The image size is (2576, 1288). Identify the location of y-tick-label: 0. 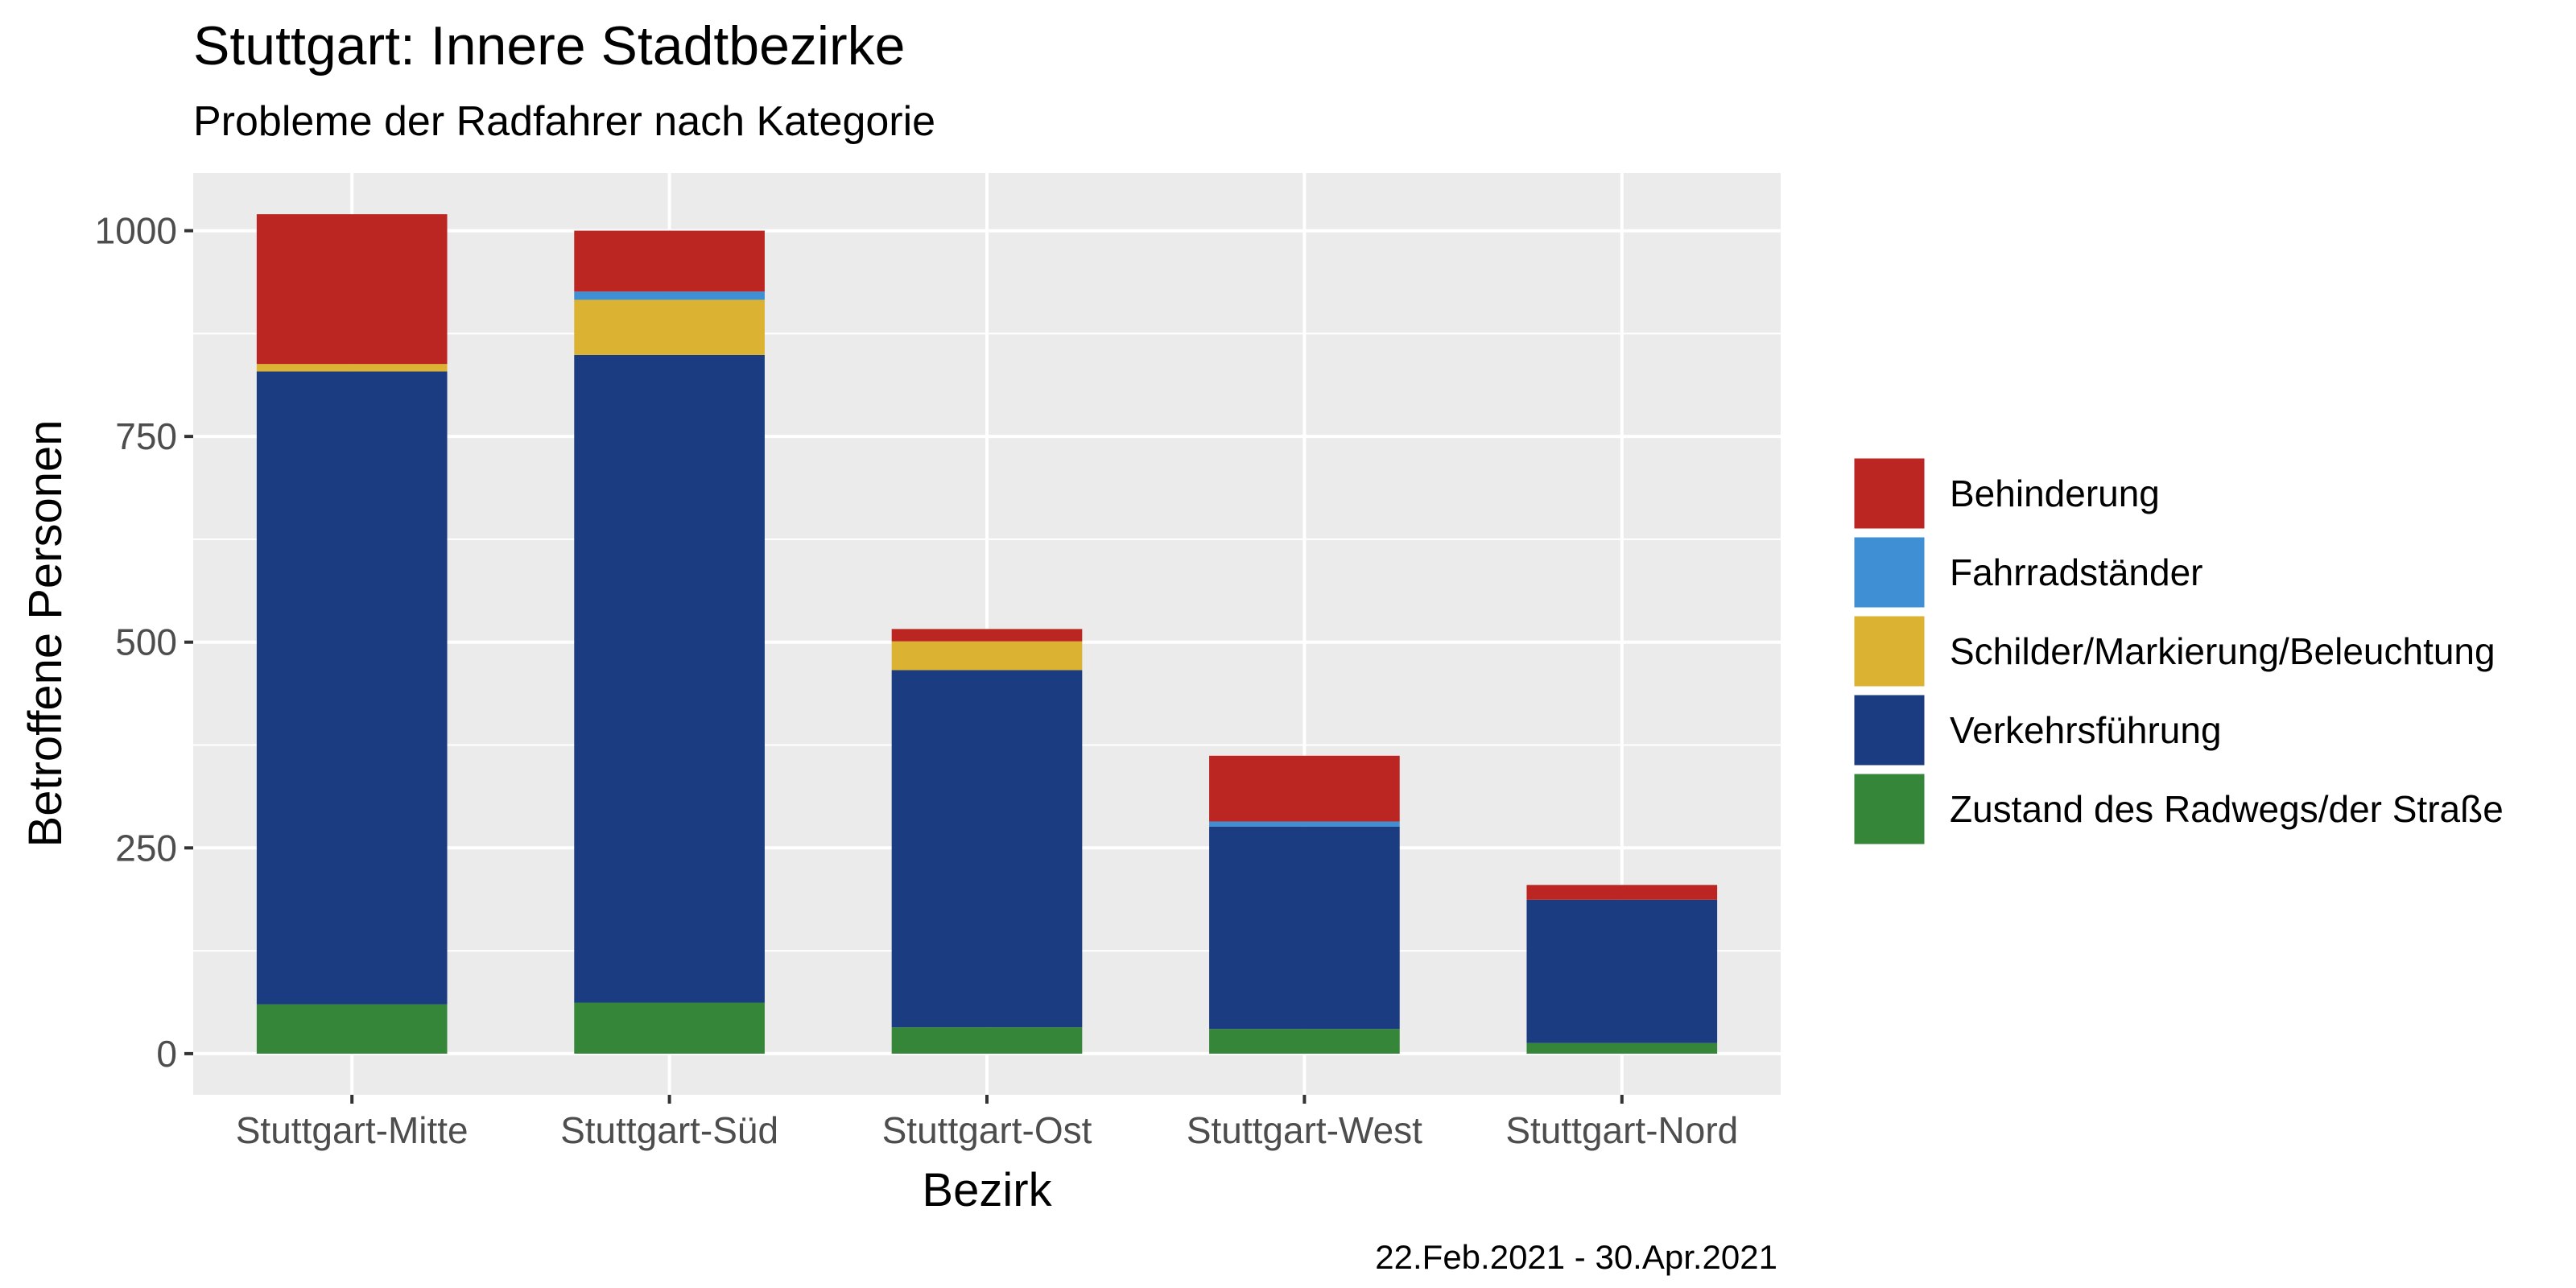
(166, 1054).